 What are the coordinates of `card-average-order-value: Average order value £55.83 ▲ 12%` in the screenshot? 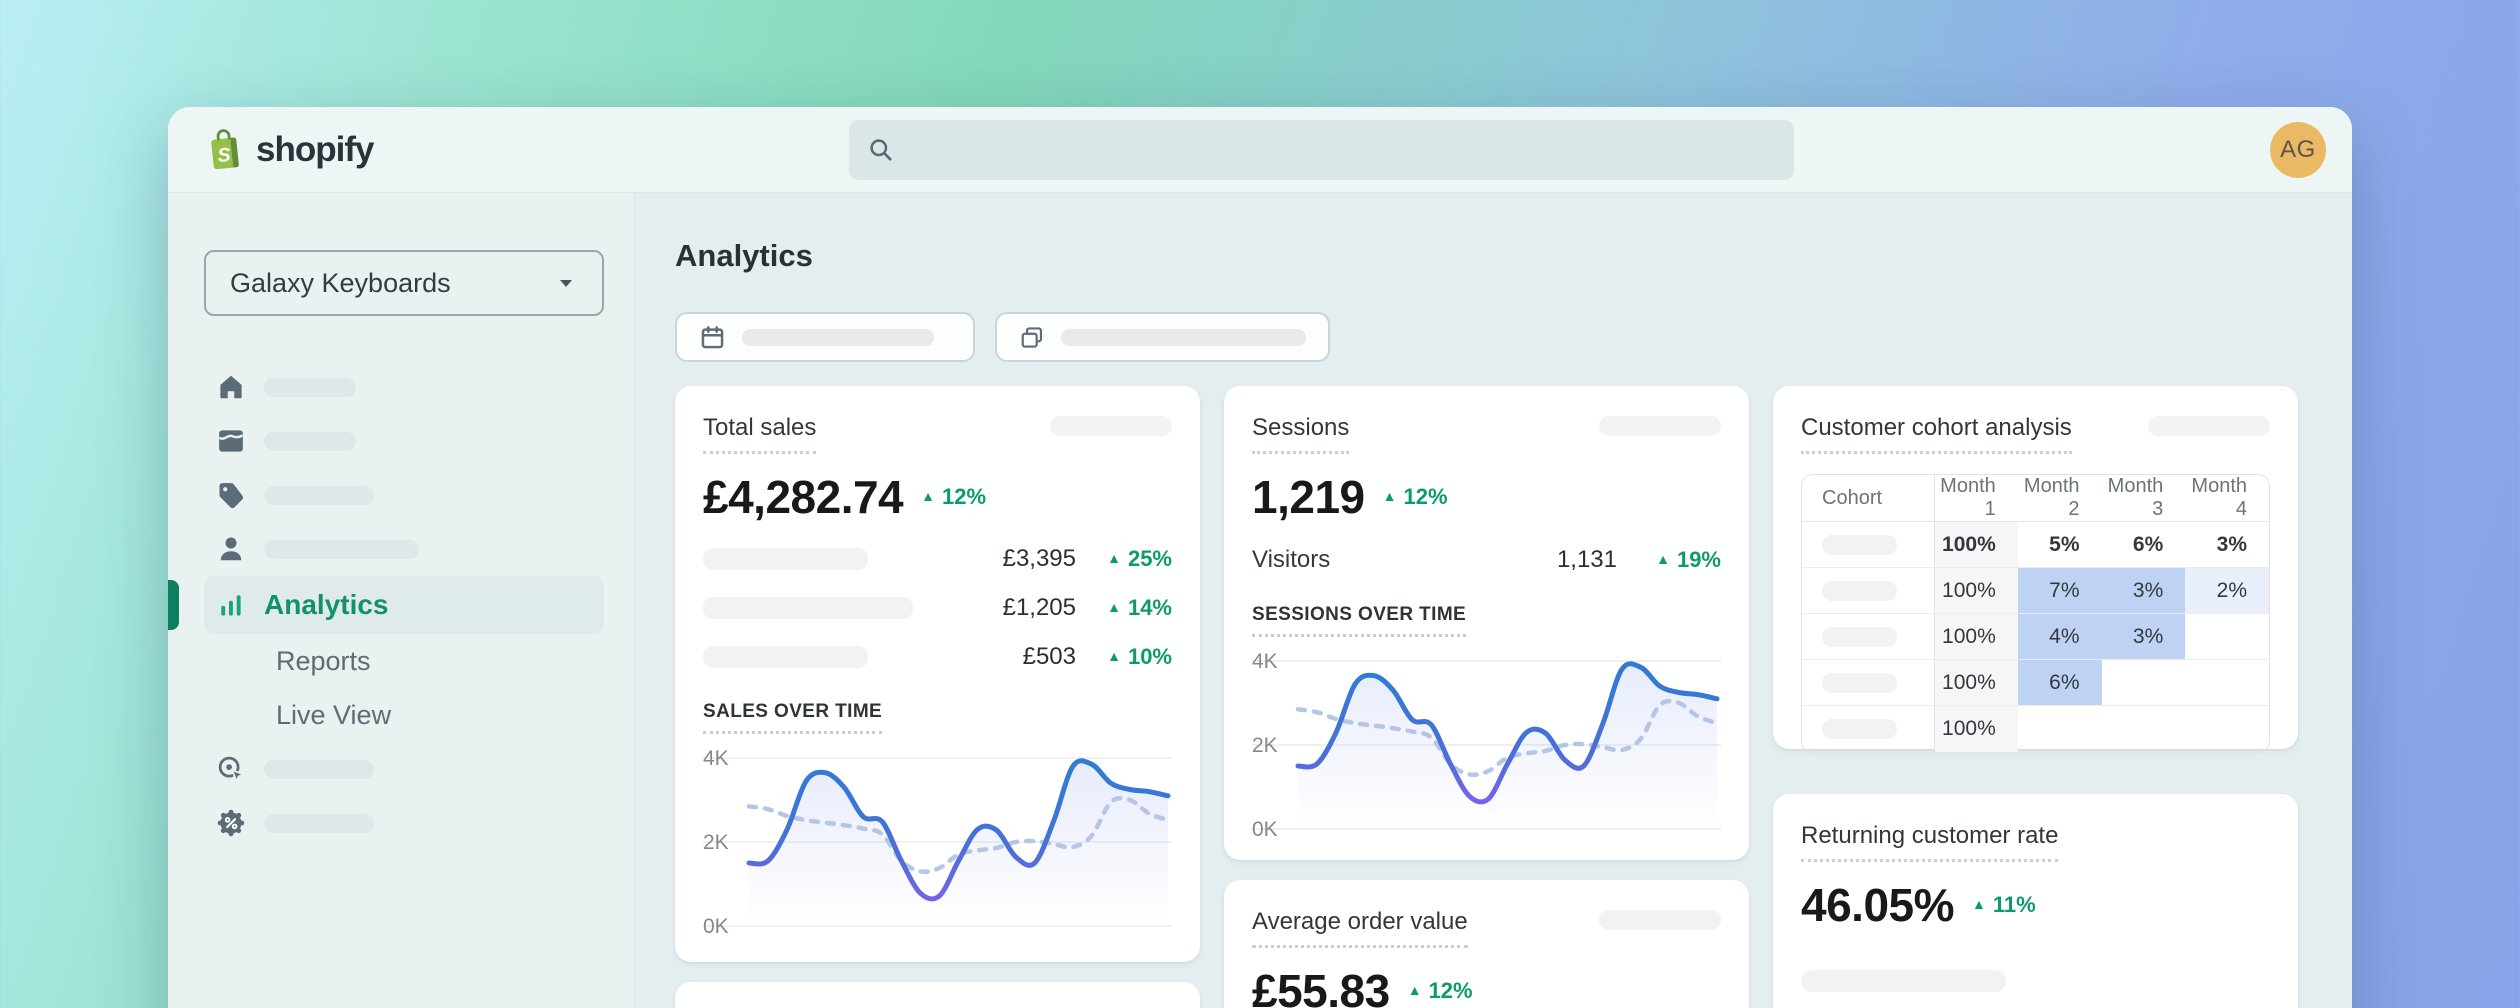 It's located at (1486, 944).